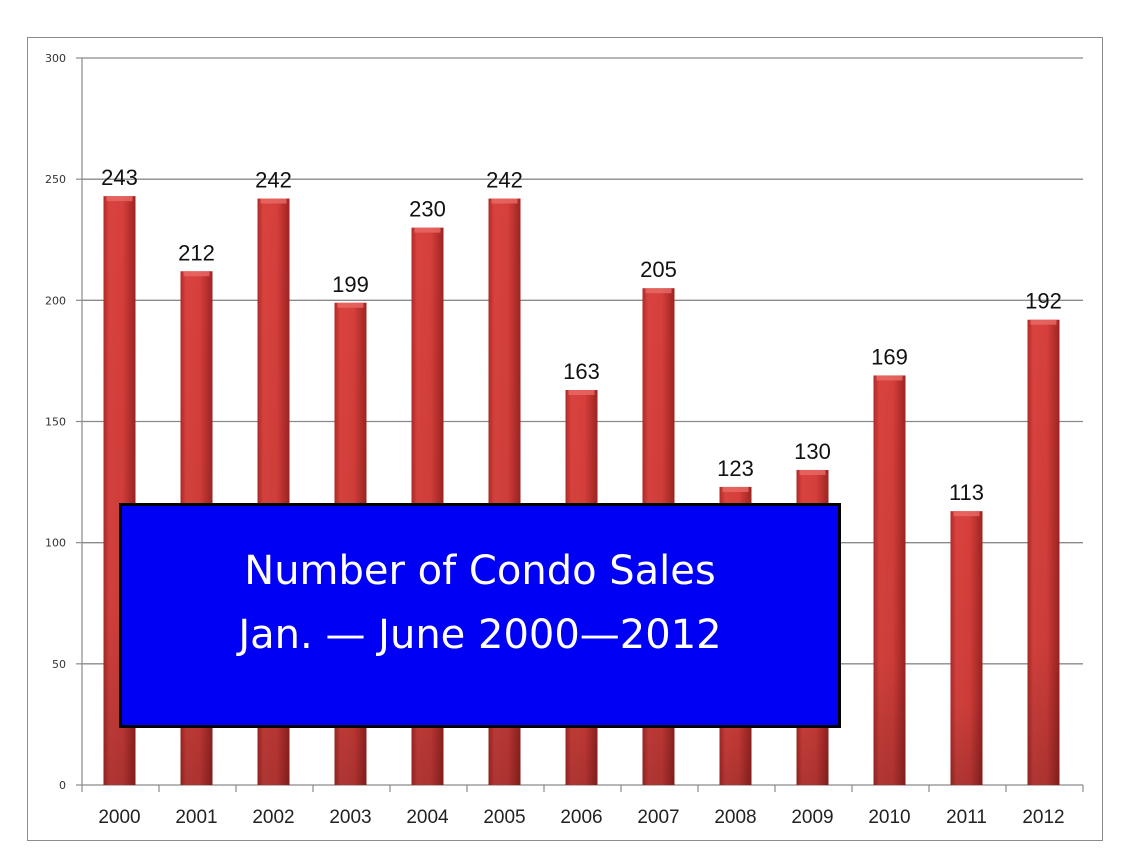 This screenshot has height=857, width=1147. I want to click on x-tick-label: 2009, so click(812, 817).